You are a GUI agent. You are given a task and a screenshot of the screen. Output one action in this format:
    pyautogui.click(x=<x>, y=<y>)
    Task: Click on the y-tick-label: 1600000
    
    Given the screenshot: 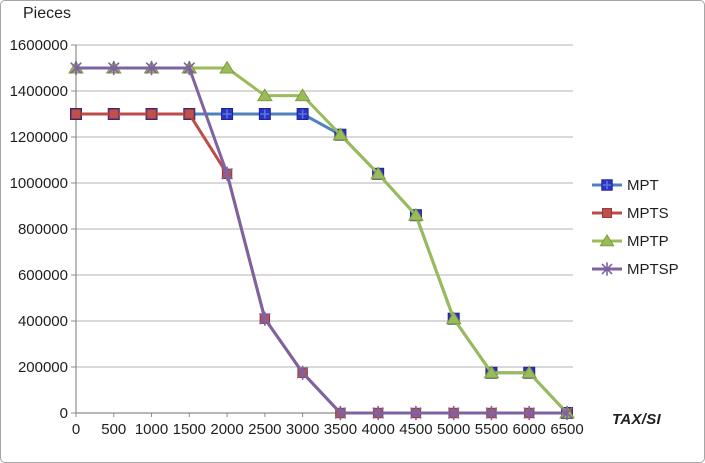 What is the action you would take?
    pyautogui.click(x=39, y=45)
    